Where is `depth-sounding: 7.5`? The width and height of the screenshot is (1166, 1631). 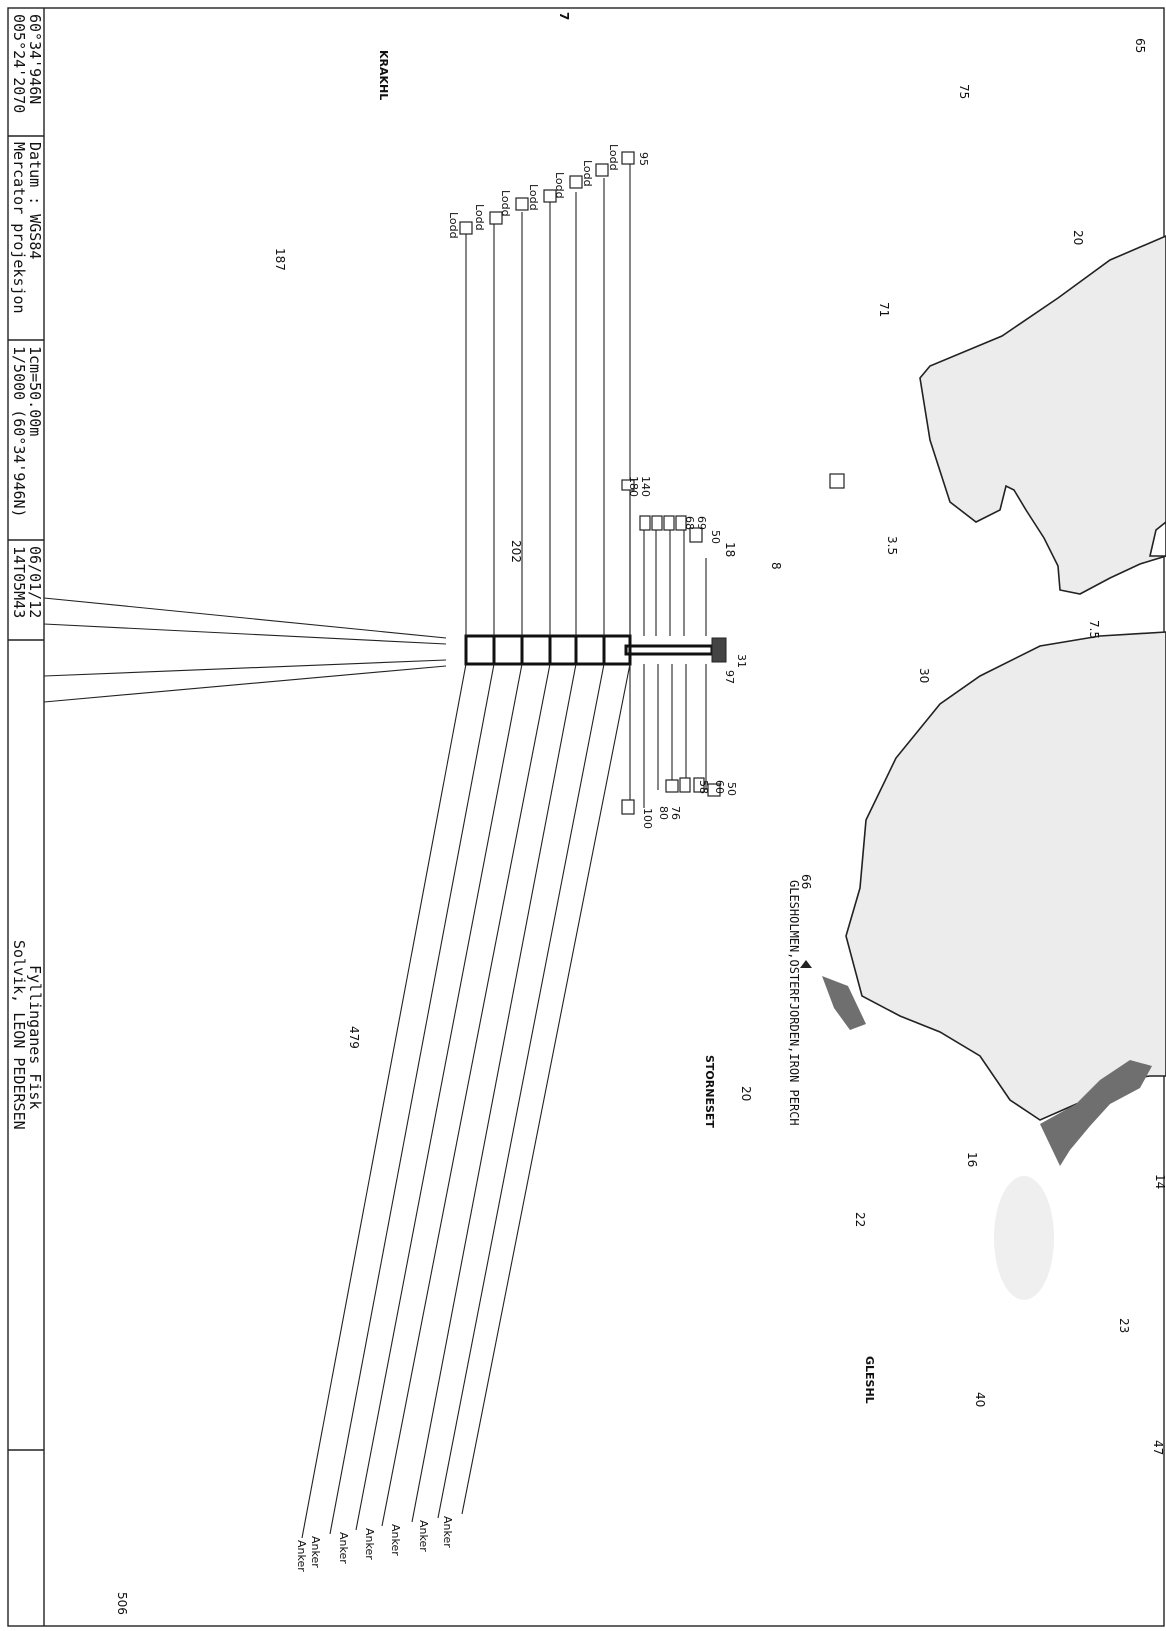 depth-sounding: 7.5 is located at coordinates (1094, 629).